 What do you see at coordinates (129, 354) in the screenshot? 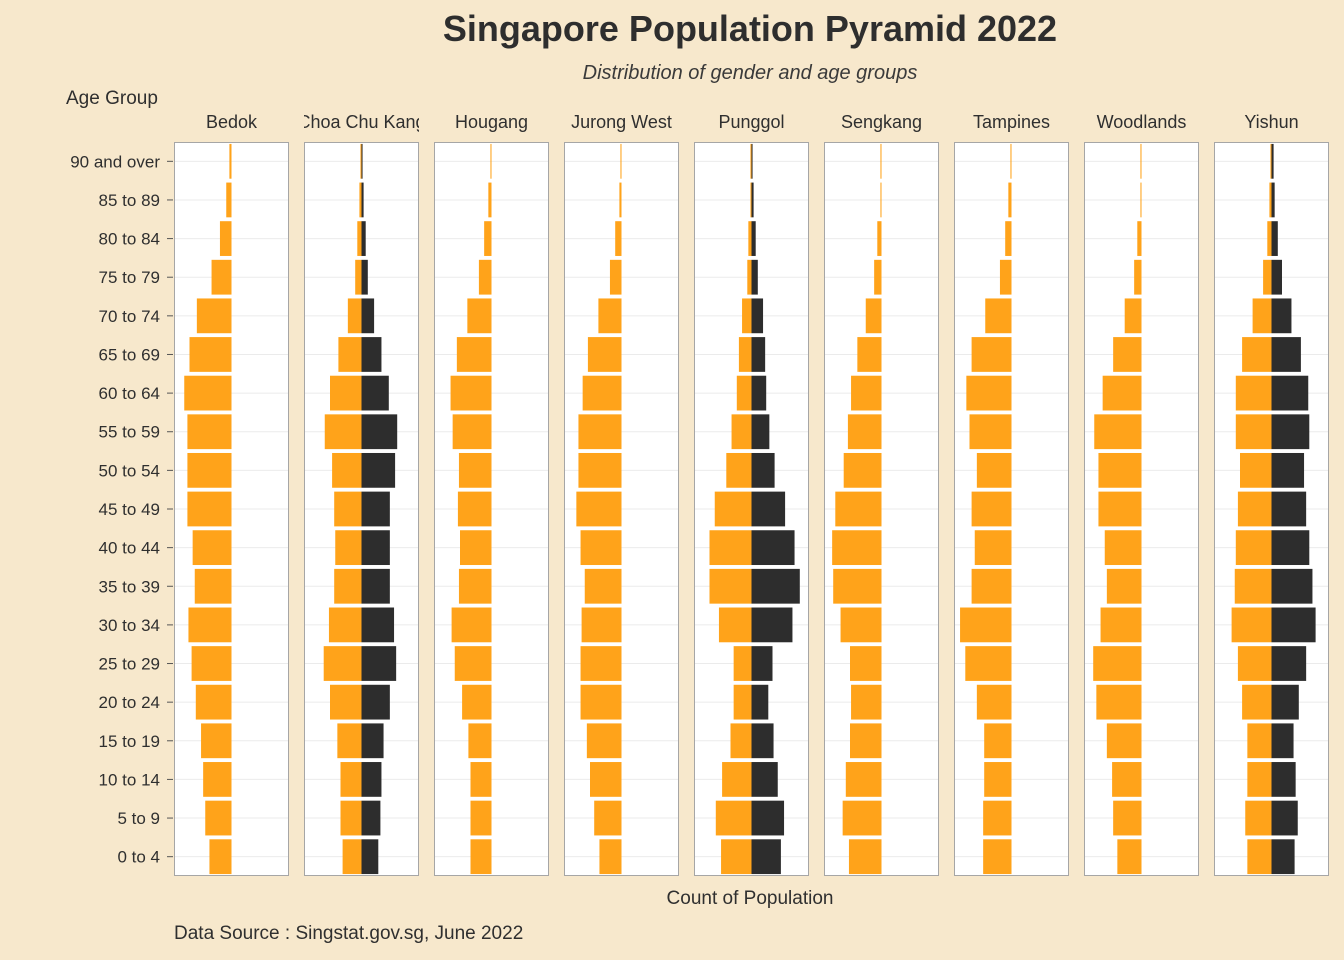
I see `y-tick-label: 65 to 69` at bounding box center [129, 354].